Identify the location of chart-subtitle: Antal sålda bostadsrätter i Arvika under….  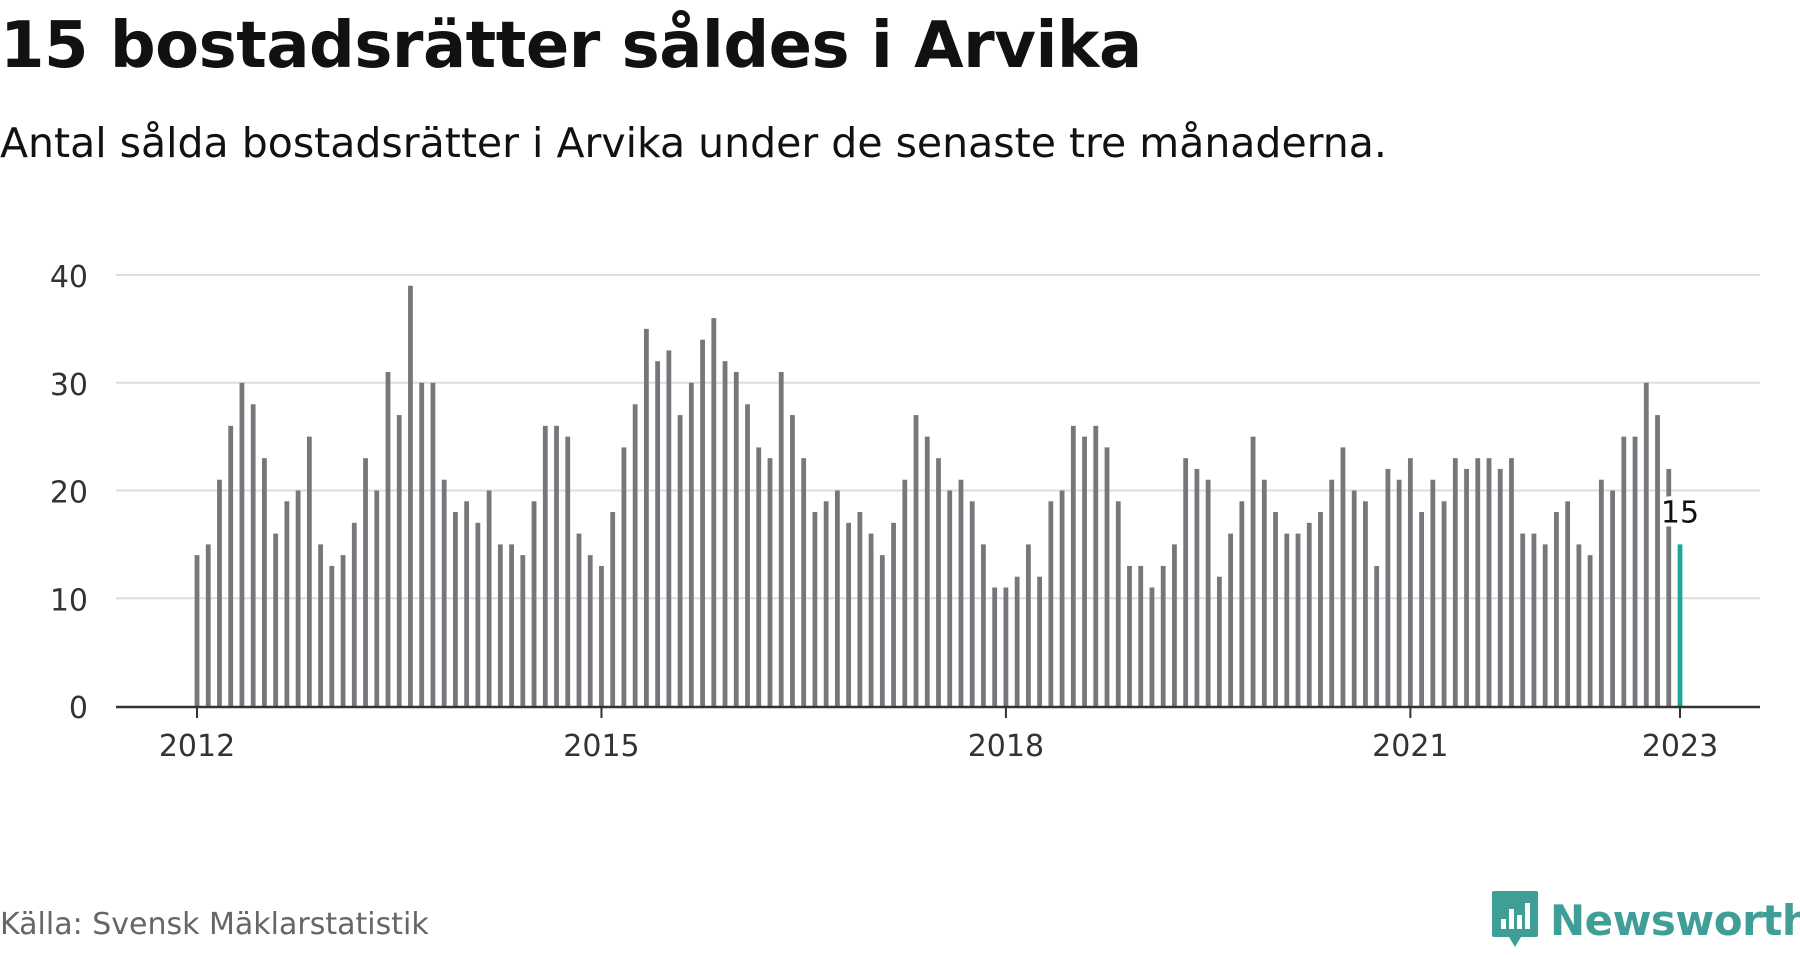
(693, 143).